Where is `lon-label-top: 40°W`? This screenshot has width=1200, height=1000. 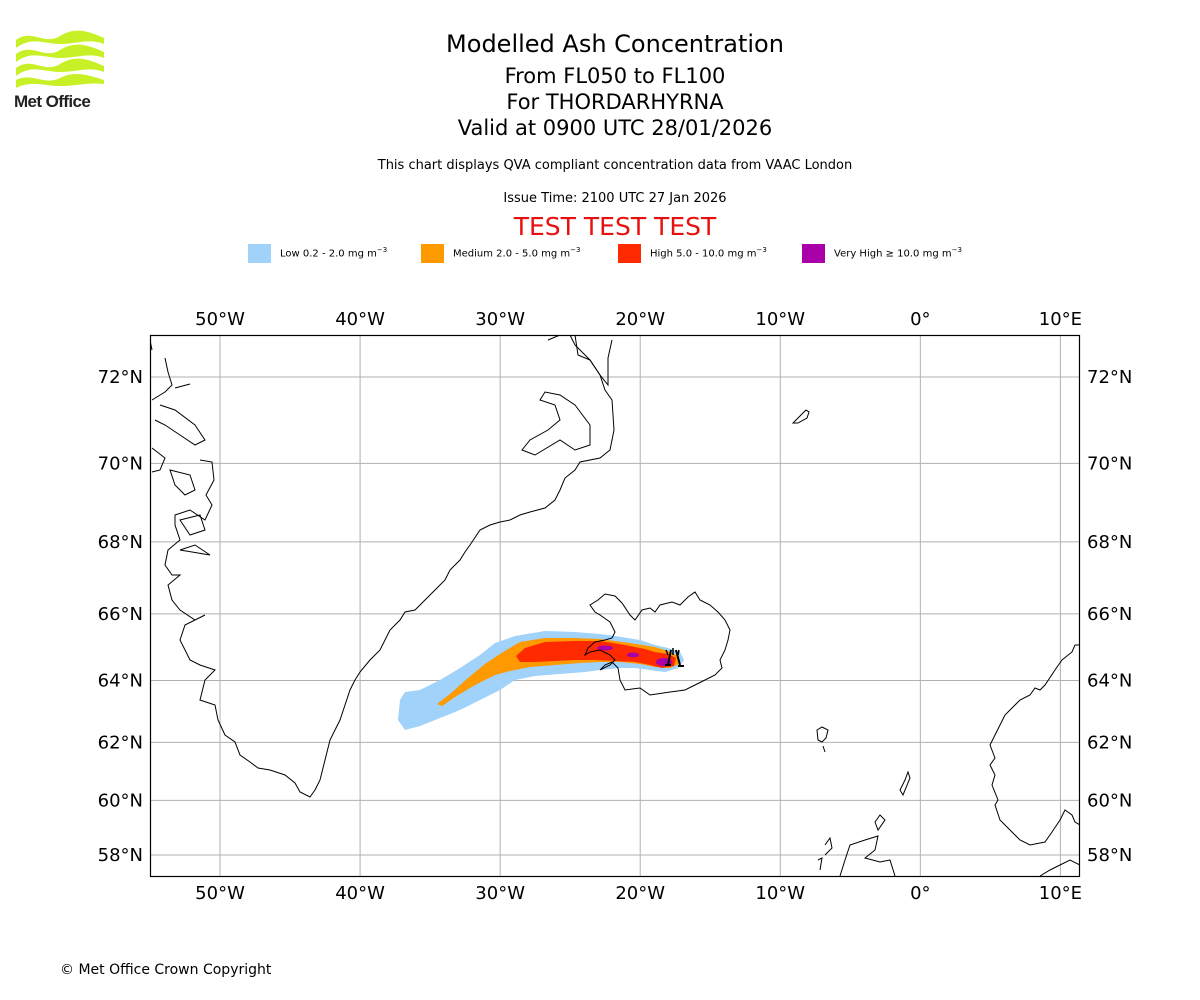 lon-label-top: 40°W is located at coordinates (360, 319).